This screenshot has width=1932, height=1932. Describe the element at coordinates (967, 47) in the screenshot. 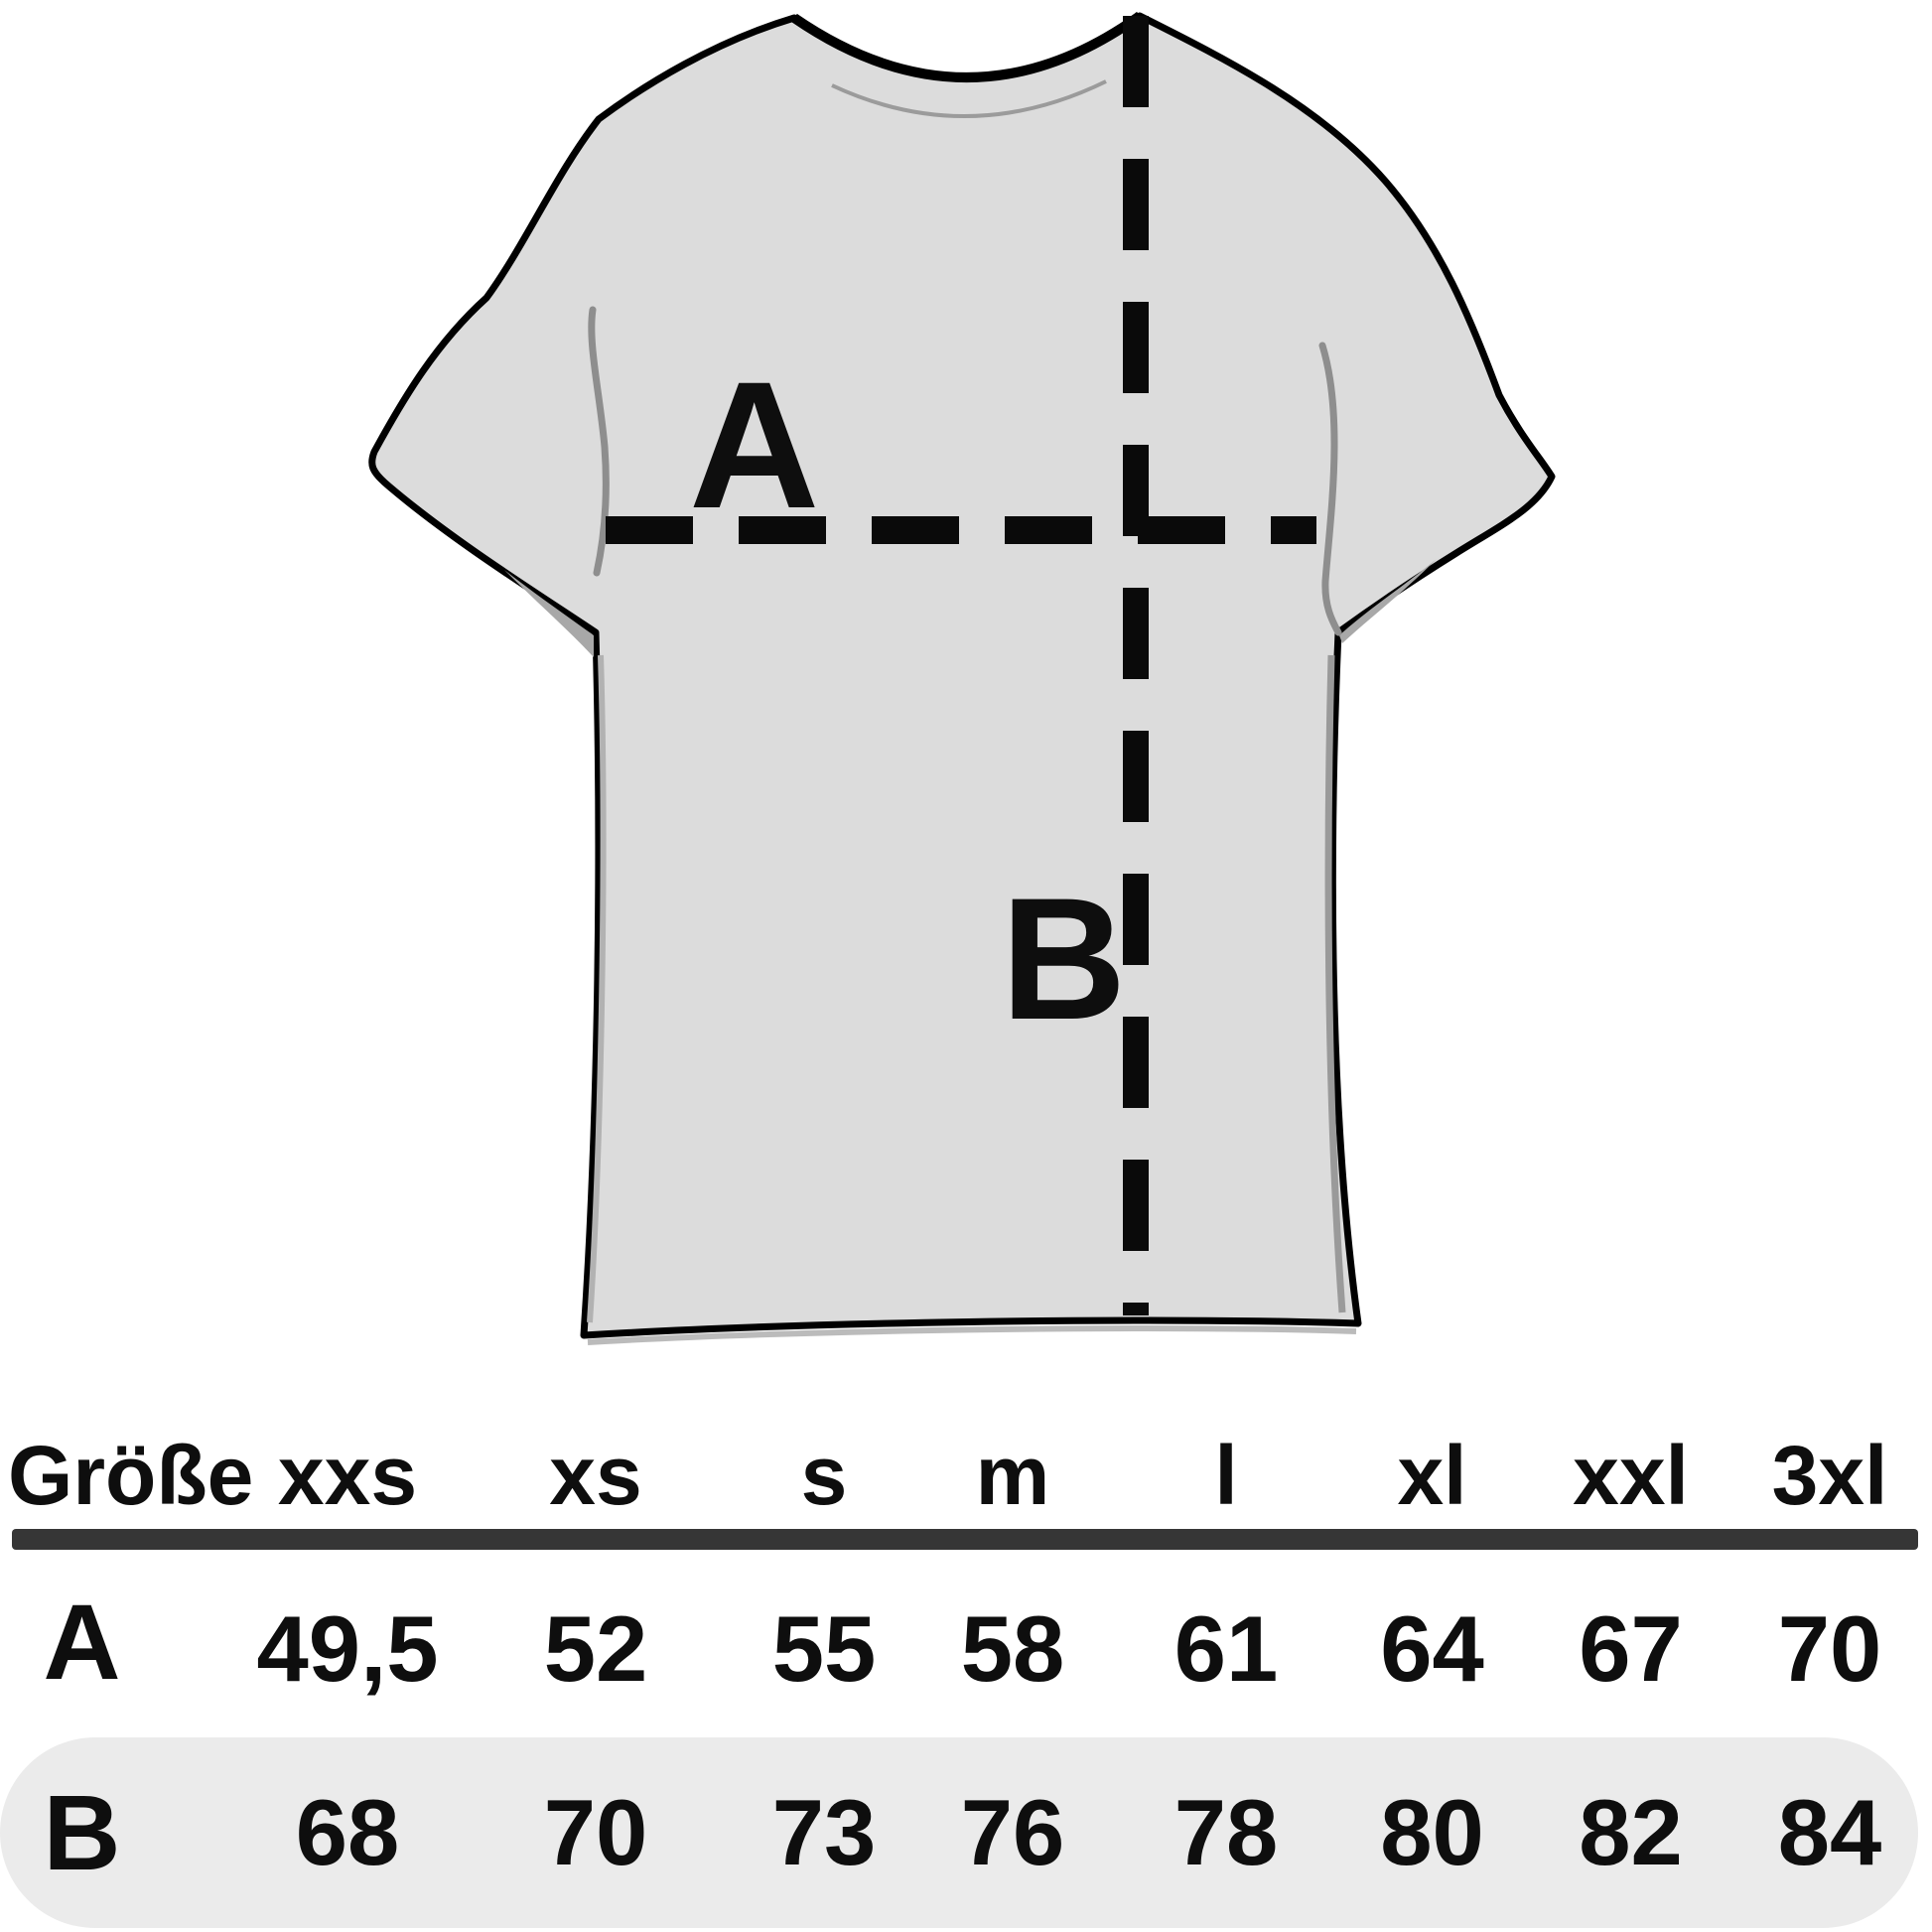

I see `neckline` at that location.